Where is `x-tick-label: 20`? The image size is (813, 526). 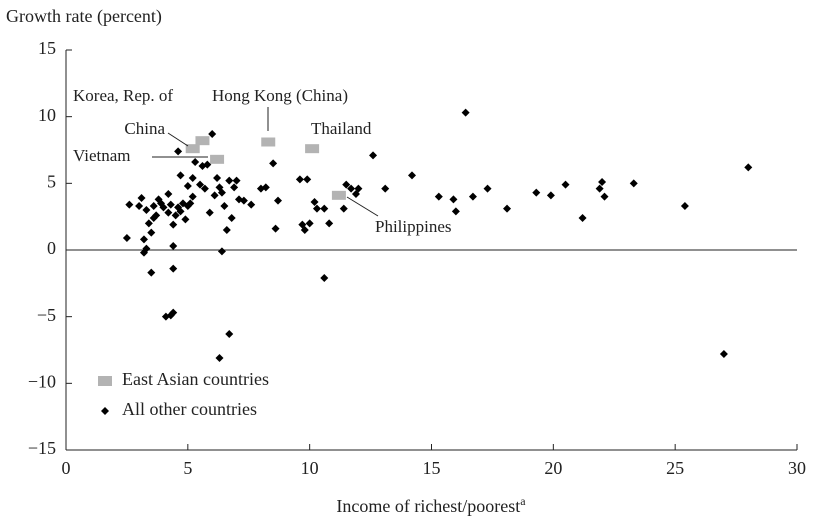 x-tick-label: 20 is located at coordinates (553, 468).